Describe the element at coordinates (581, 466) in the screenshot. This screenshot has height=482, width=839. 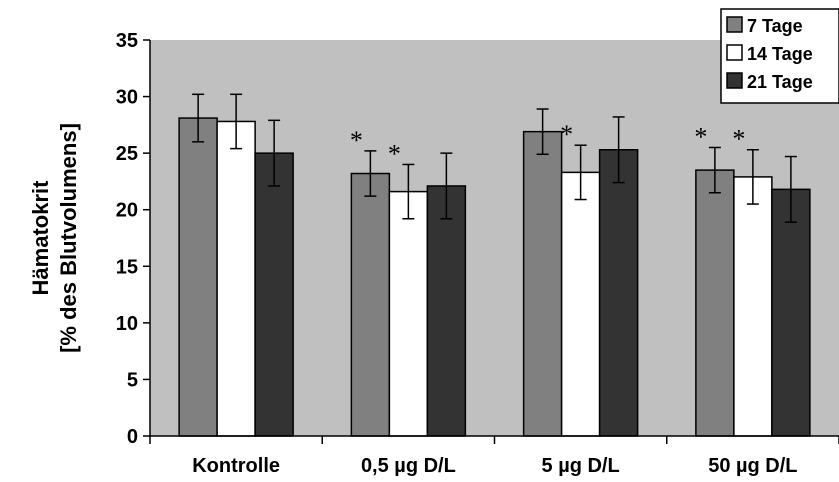
I see `x-category-label: 5 µg D/L` at that location.